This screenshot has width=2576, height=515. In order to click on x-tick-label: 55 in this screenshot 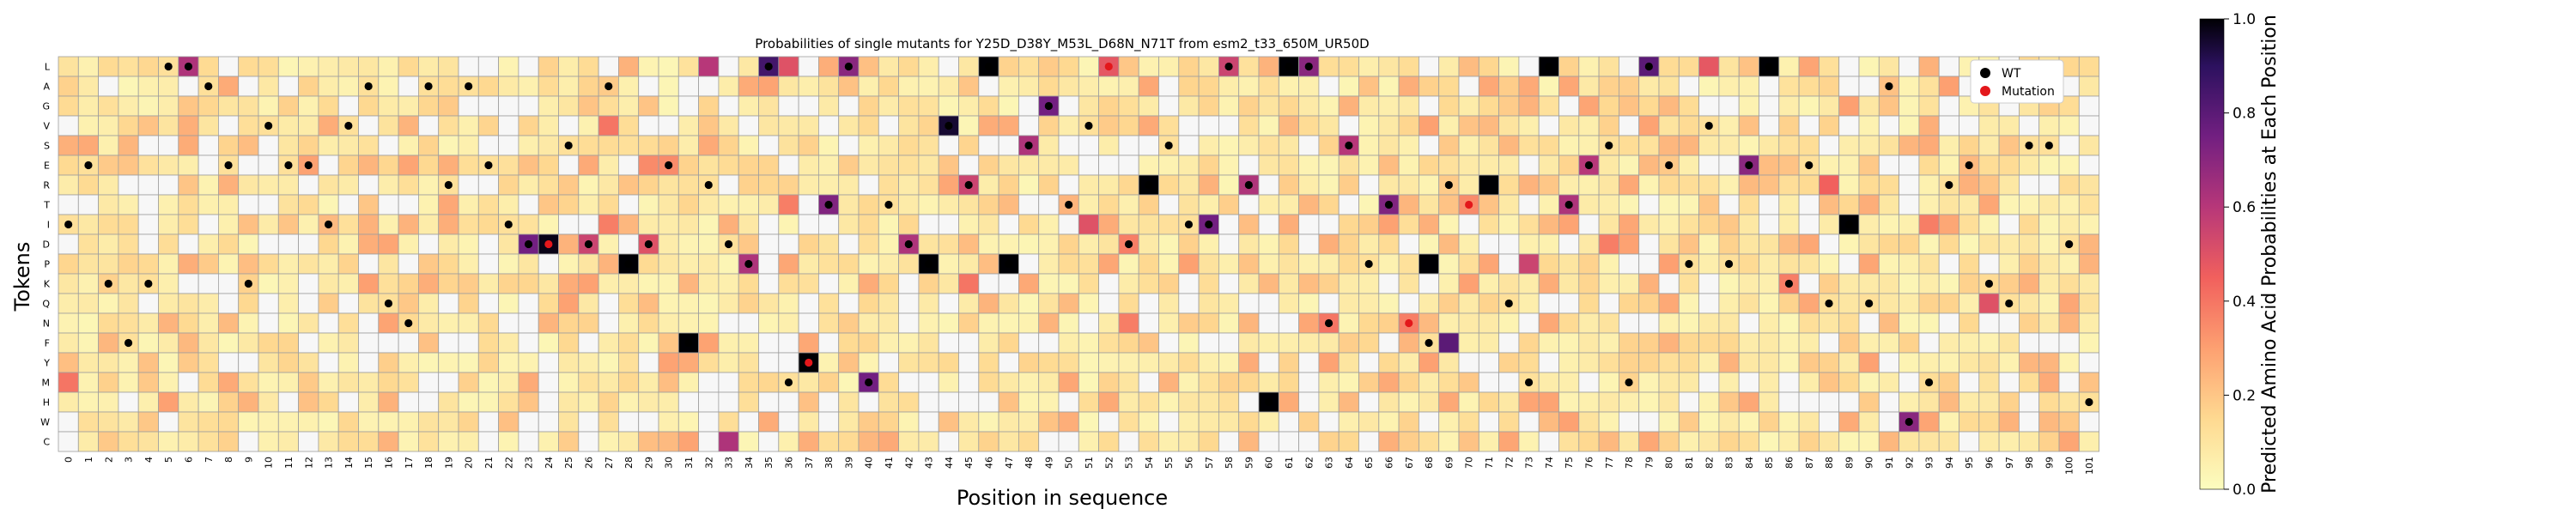, I will do `click(1169, 463)`.